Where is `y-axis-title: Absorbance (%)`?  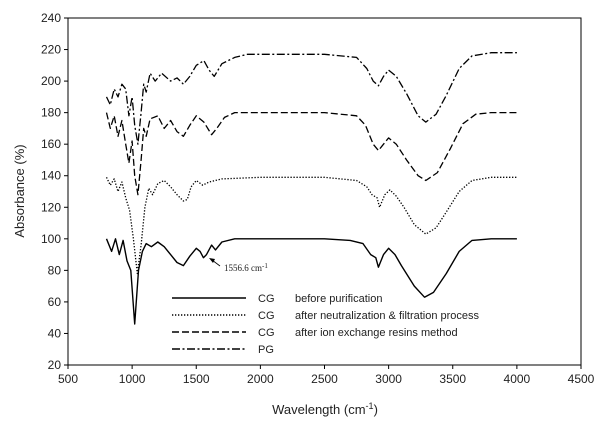
y-axis-title: Absorbance (%) is located at coordinates (19, 190).